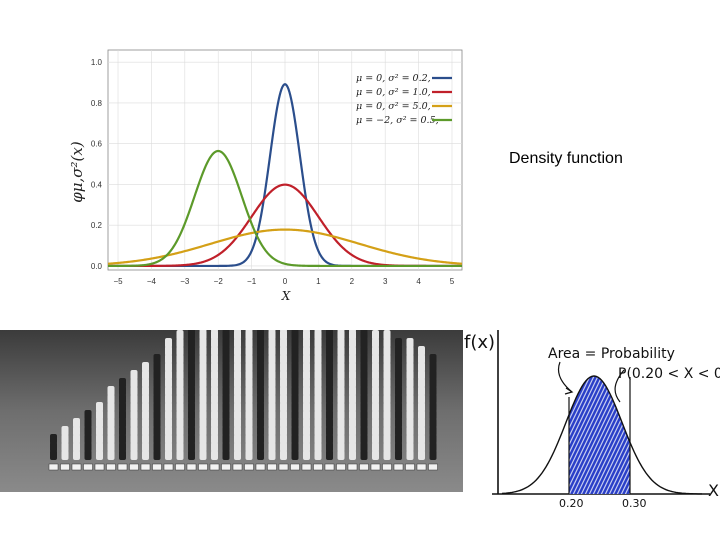 This screenshot has width=720, height=540. What do you see at coordinates (185, 281) in the screenshot?
I see `x-tick-label: −3` at bounding box center [185, 281].